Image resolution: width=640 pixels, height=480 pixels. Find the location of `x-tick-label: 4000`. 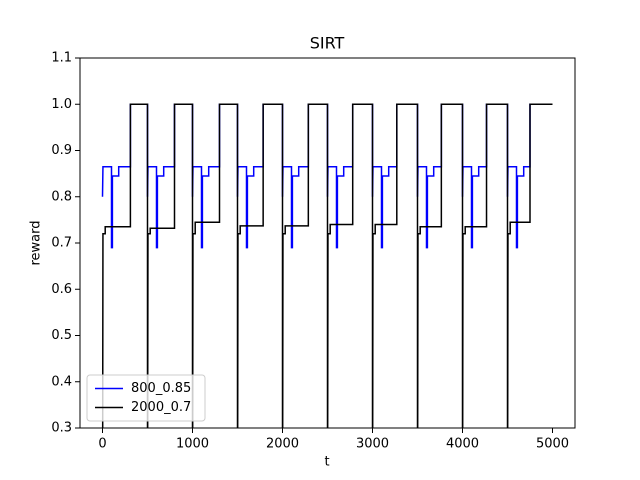

x-tick-label: 4000 is located at coordinates (462, 444).